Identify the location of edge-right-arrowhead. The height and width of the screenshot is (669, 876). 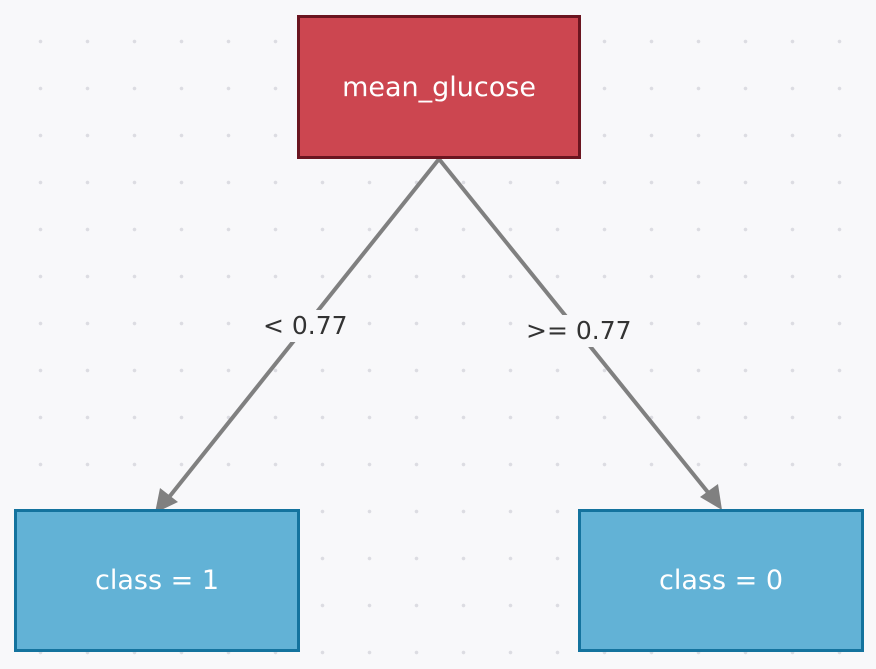
(711, 497).